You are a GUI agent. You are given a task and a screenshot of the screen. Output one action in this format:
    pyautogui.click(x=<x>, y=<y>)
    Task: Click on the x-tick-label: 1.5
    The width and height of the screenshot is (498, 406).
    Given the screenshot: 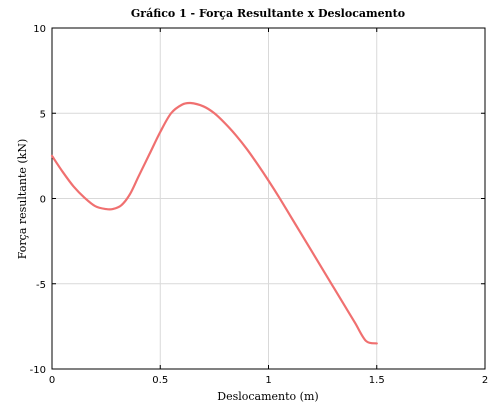 What is the action you would take?
    pyautogui.click(x=377, y=380)
    